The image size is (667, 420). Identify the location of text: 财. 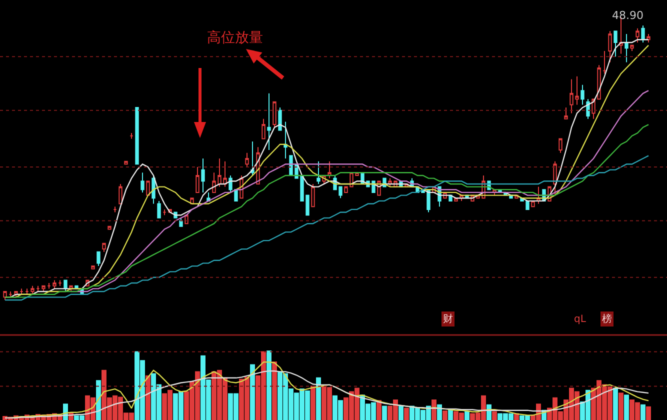
(448, 319).